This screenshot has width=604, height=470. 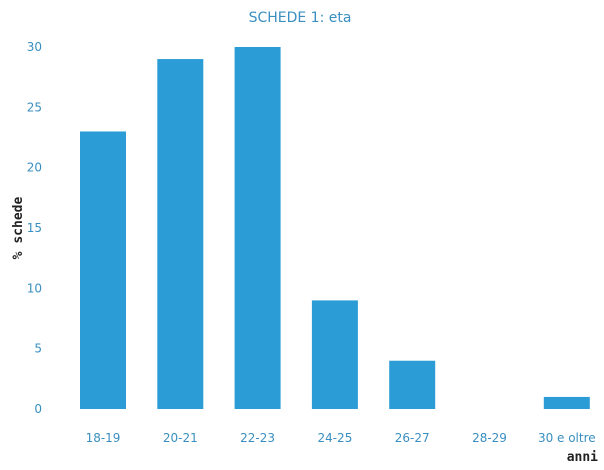 What do you see at coordinates (38, 409) in the screenshot?
I see `y-tick-label: 0` at bounding box center [38, 409].